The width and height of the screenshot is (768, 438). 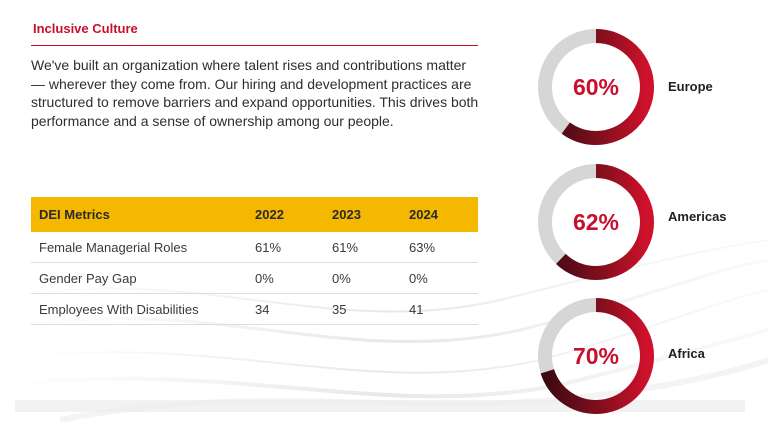 I want to click on donut-percent-europe: 60%, so click(x=596, y=87).